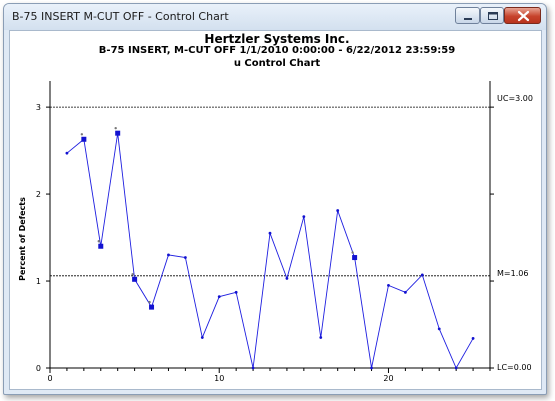  I want to click on window-title: B-75 INSERT M-CUT OFF - Control Chart, so click(120, 16).